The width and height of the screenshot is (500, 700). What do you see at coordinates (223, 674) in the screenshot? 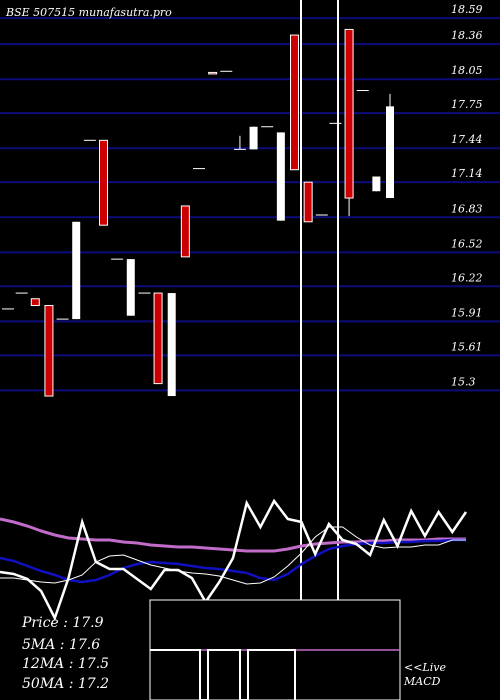
I see `macd-line` at bounding box center [223, 674].